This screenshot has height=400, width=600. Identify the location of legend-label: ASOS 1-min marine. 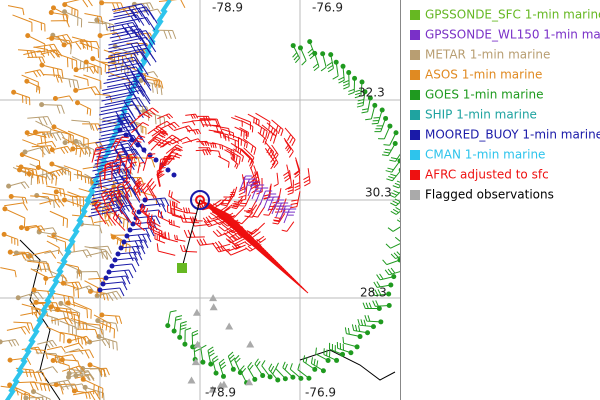
(483, 75).